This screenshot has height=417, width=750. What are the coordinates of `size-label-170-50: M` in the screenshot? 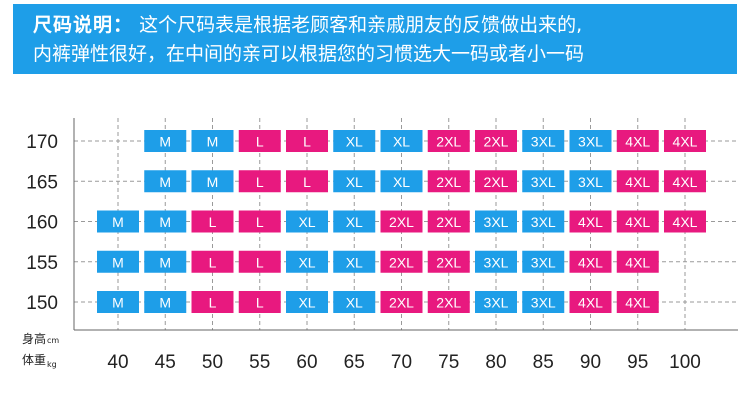 It's located at (213, 142).